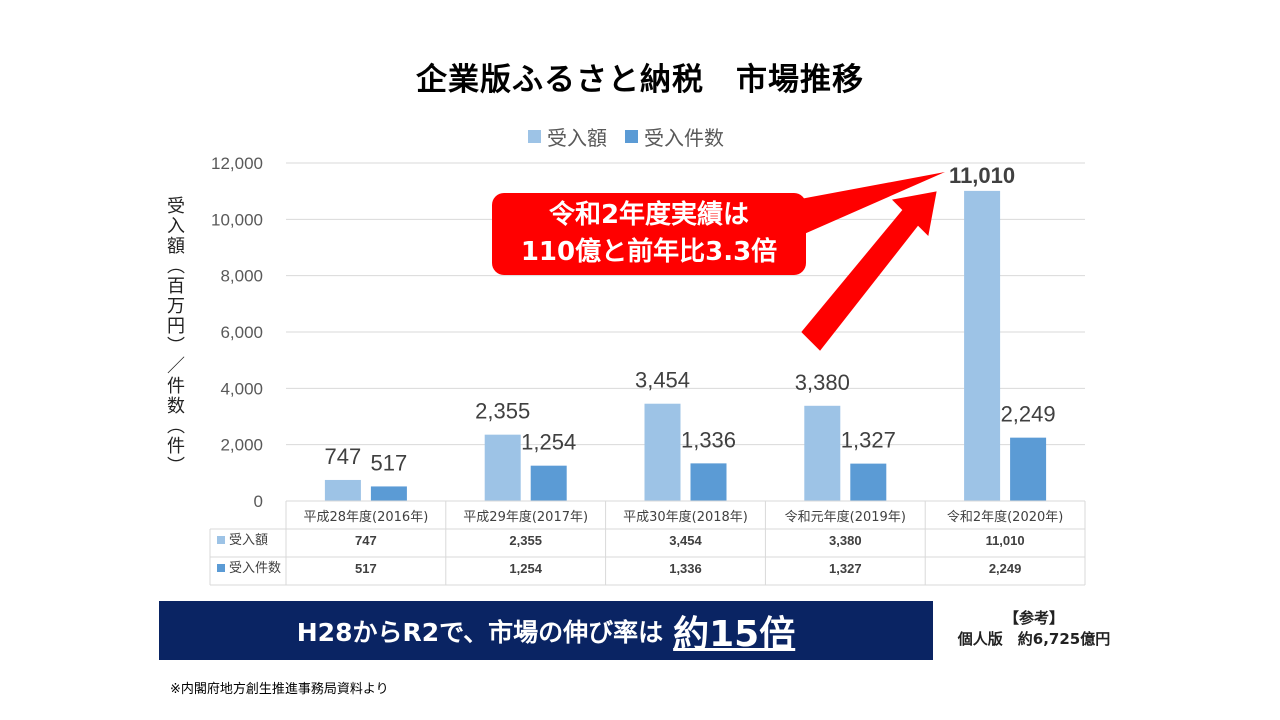 The width and height of the screenshot is (1280, 720). I want to click on callout-pointer, so click(870, 205).